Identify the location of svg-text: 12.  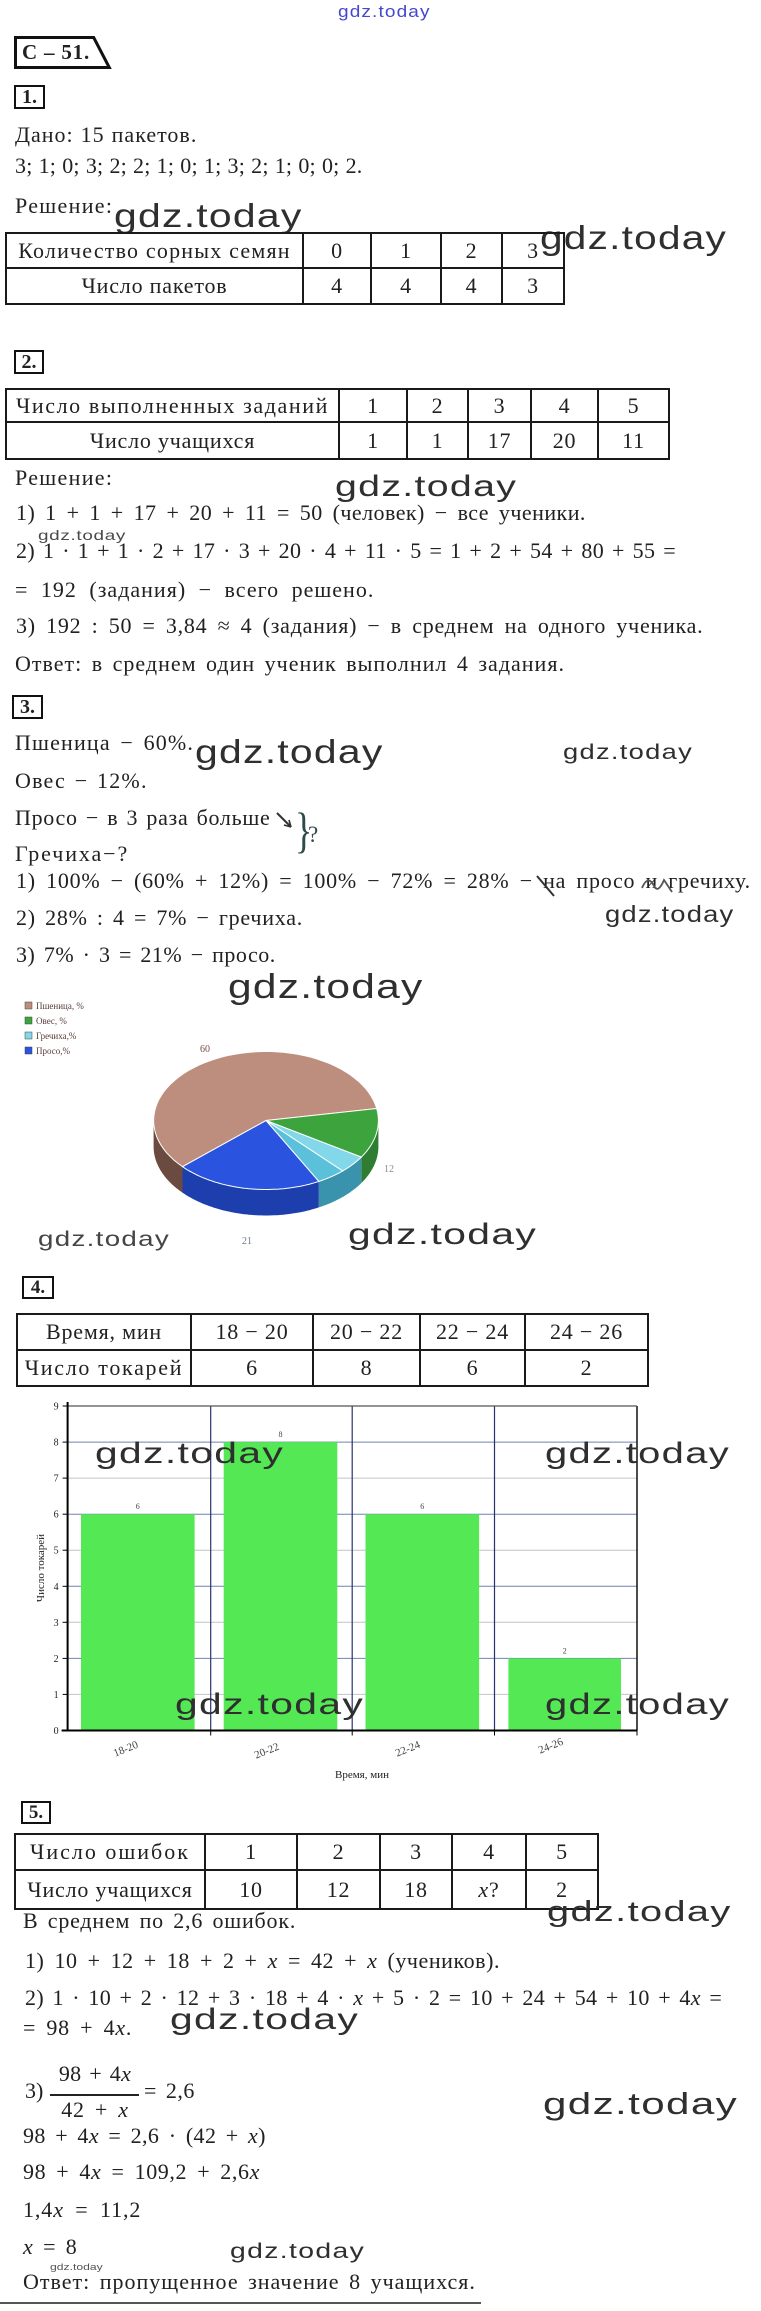
(389, 1169).